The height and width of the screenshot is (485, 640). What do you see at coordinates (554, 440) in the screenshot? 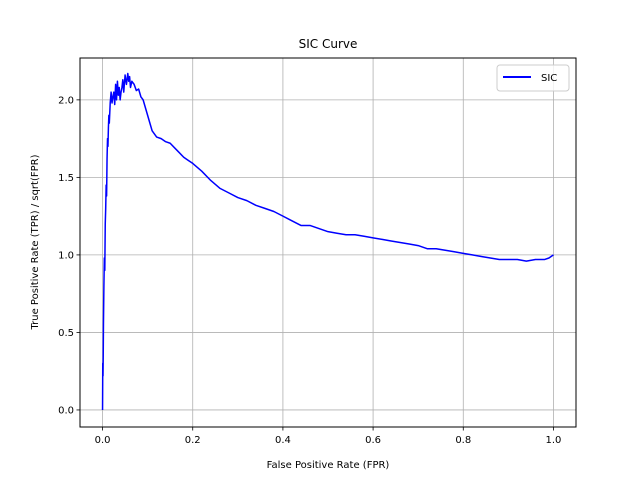
I see `x-tick-label: 1.0` at bounding box center [554, 440].